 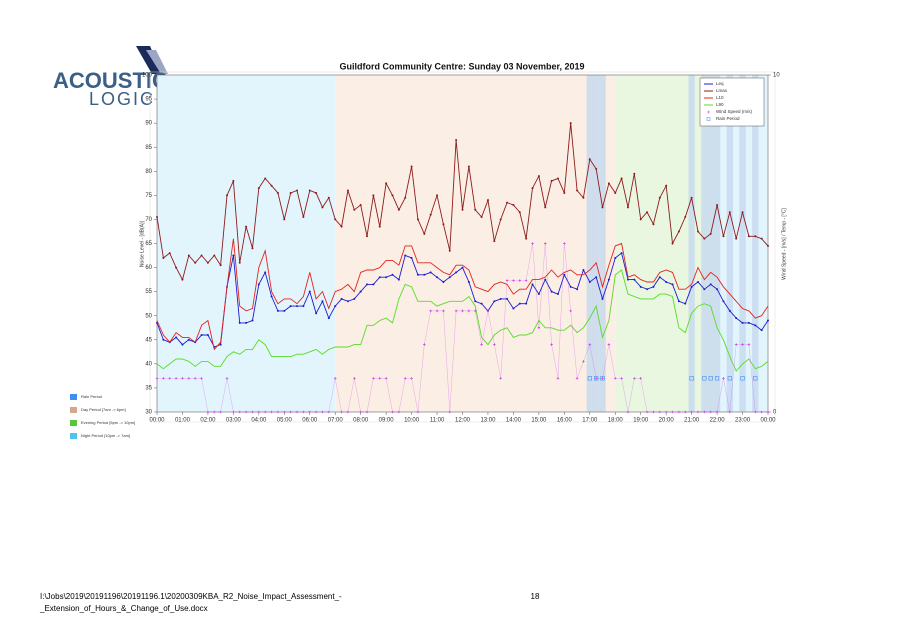 What do you see at coordinates (148, 244) in the screenshot?
I see `y-tick-label: 65` at bounding box center [148, 244].